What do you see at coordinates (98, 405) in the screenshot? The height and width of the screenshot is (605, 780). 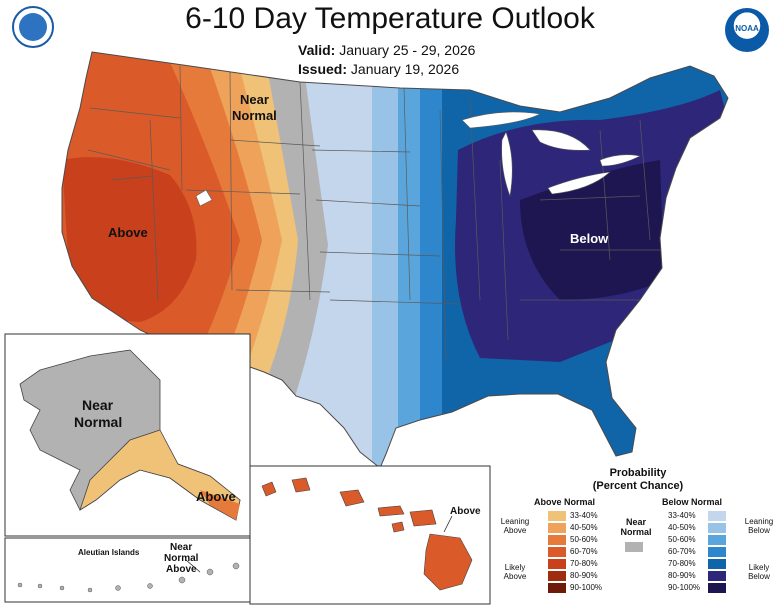 I see `label-alaska-near-line1: Near` at bounding box center [98, 405].